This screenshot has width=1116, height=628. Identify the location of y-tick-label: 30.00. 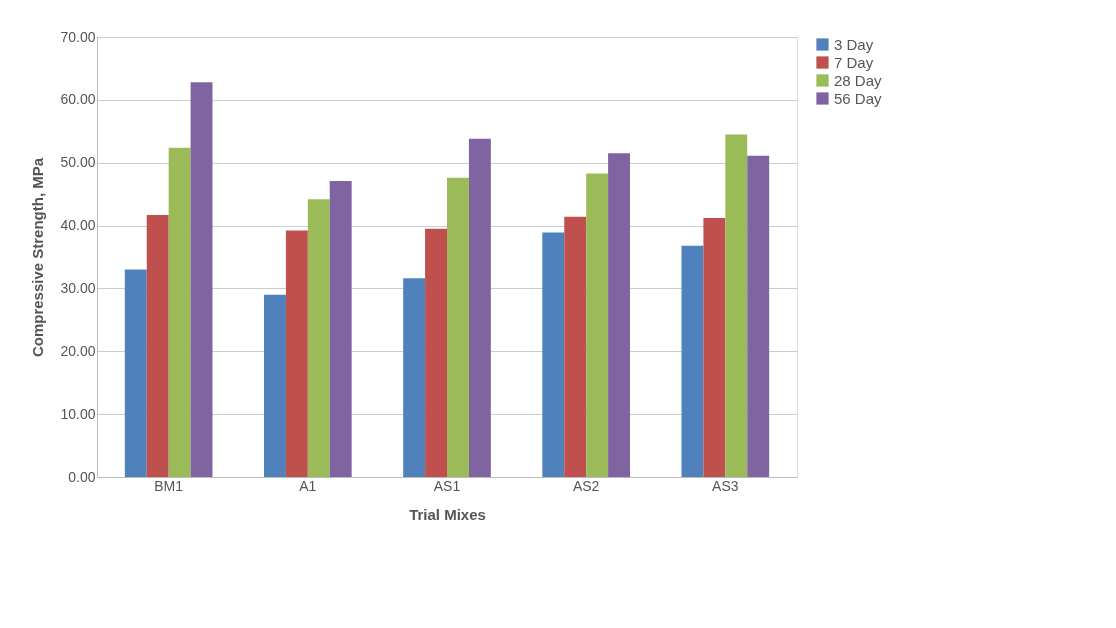
(78, 287).